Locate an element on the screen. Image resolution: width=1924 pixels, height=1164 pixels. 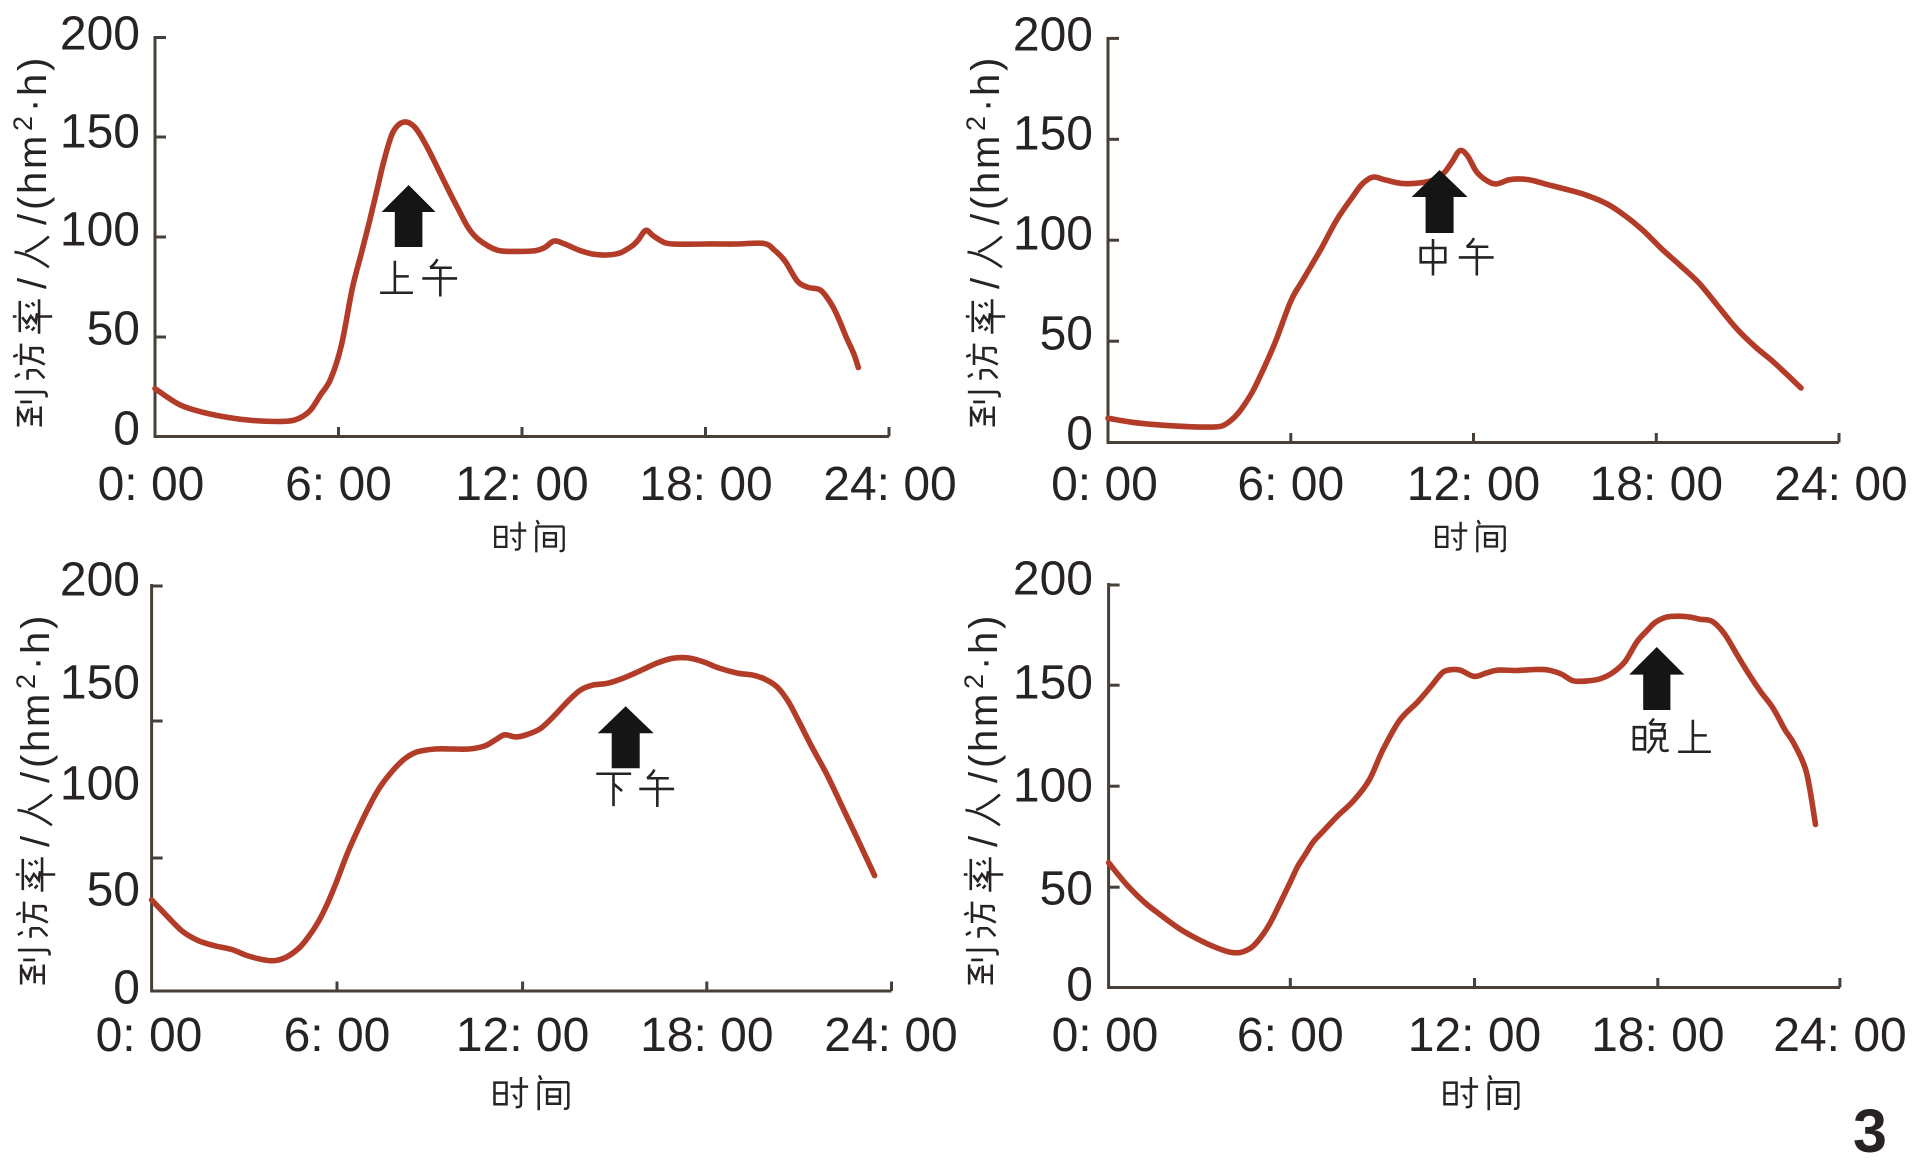
svg-text: 3 is located at coordinates (1870, 1130).